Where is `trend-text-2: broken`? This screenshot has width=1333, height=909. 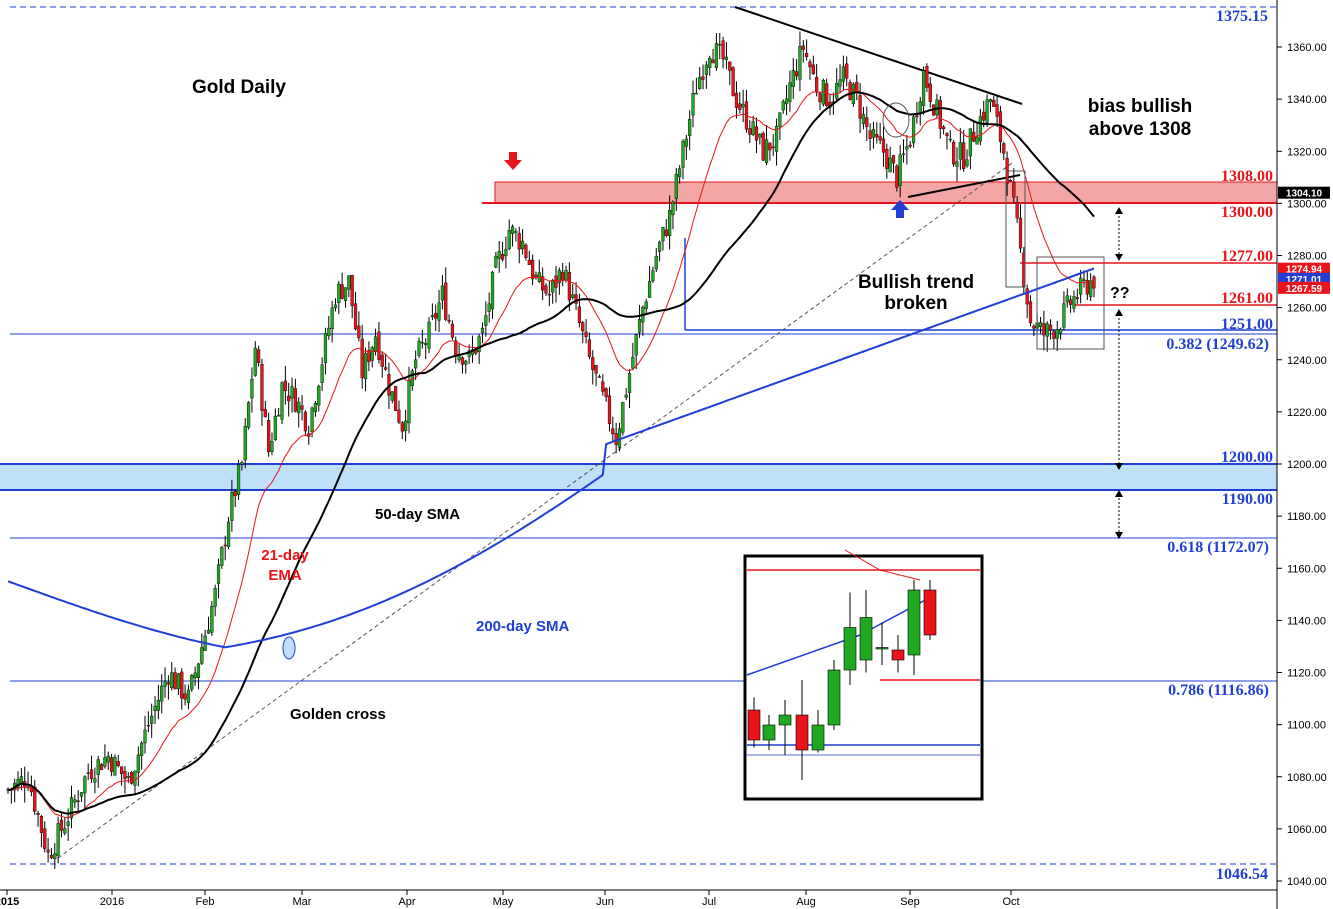
trend-text-2: broken is located at coordinates (915, 303).